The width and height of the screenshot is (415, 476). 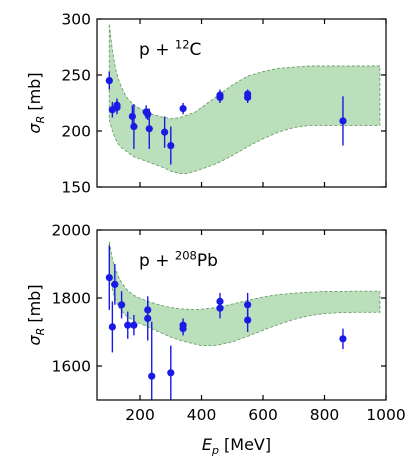 What do you see at coordinates (140, 415) in the screenshot?
I see `x-tick-label: 200` at bounding box center [140, 415].